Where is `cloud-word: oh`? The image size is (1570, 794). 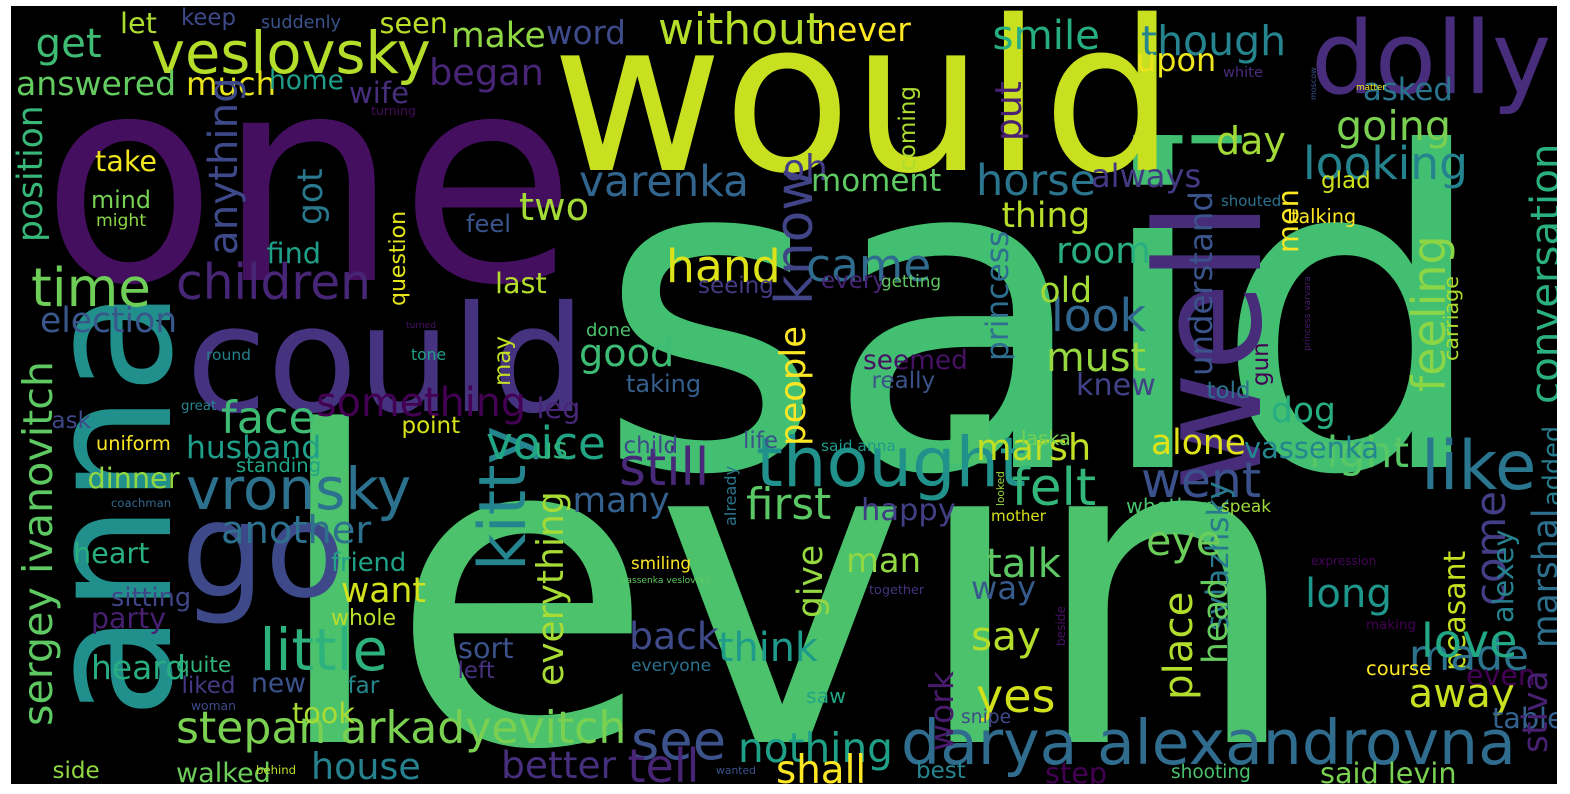
cloud-word: oh is located at coordinates (805, 168).